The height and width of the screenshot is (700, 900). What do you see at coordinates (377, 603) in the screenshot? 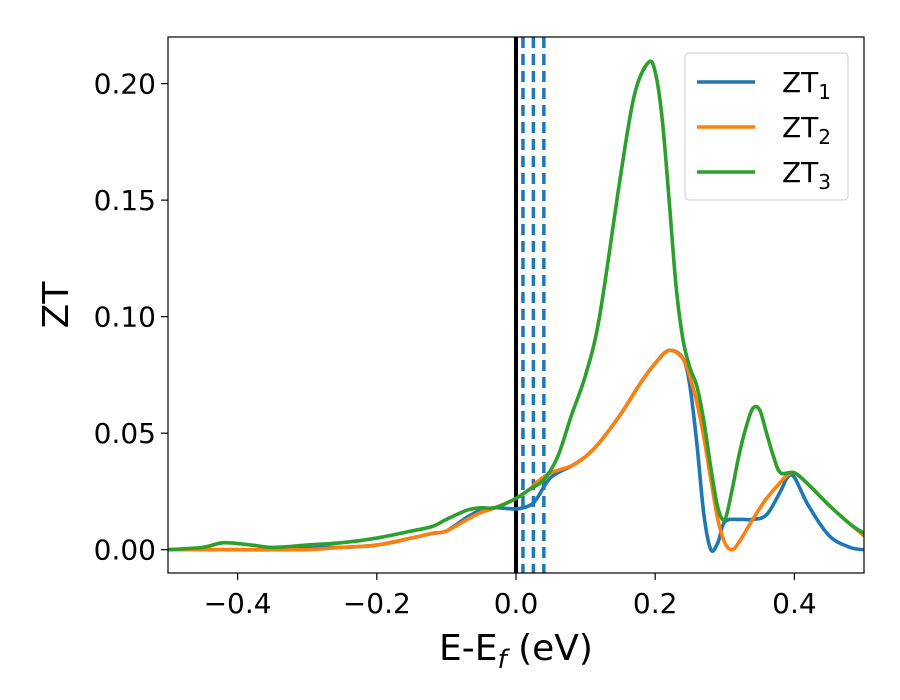
I see `x-tick-label: −0.2` at bounding box center [377, 603].